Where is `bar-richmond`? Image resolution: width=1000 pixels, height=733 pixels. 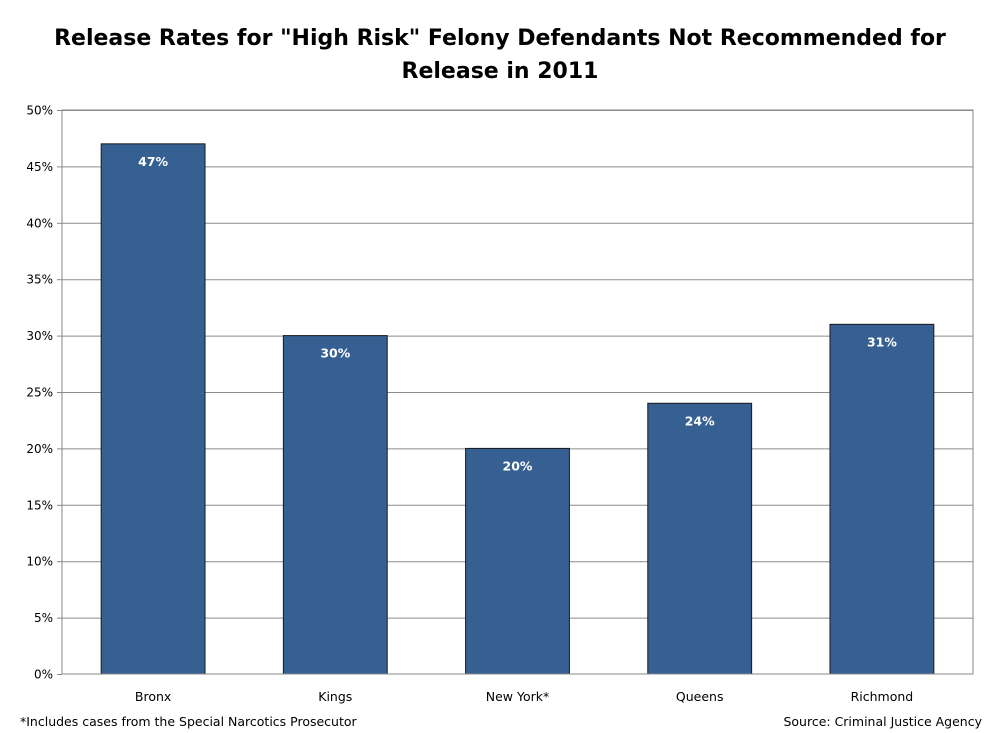
bar-richmond is located at coordinates (882, 499).